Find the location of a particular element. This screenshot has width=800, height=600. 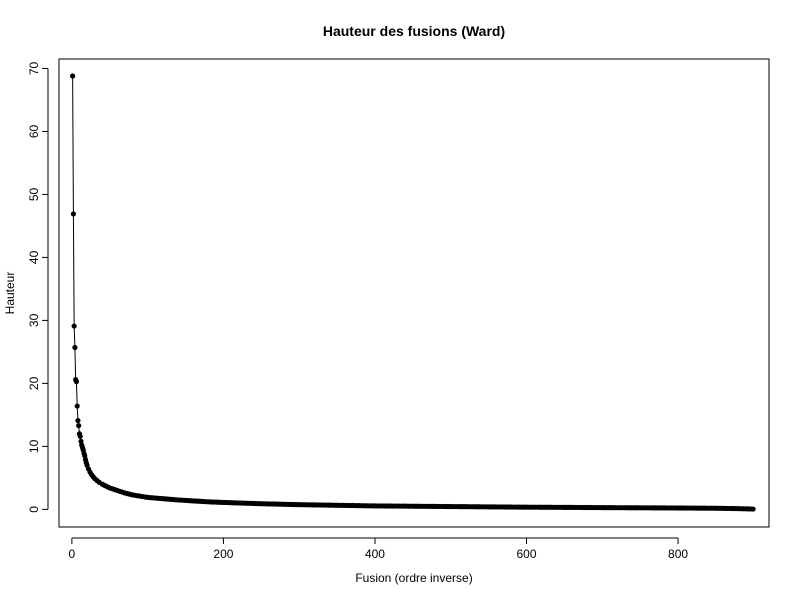

chart-title: Hauteur des fusions (Ward) is located at coordinates (414, 31).